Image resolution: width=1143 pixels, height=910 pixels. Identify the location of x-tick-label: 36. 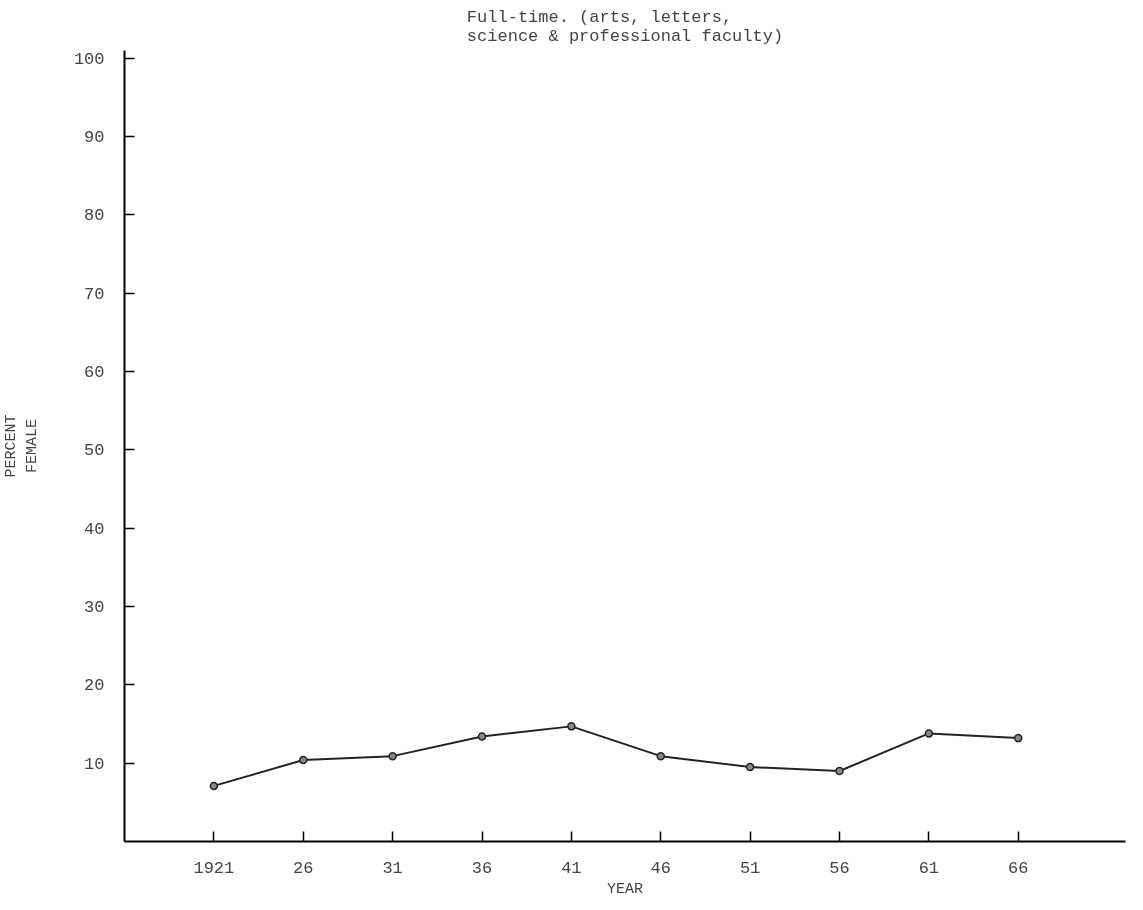
(482, 868).